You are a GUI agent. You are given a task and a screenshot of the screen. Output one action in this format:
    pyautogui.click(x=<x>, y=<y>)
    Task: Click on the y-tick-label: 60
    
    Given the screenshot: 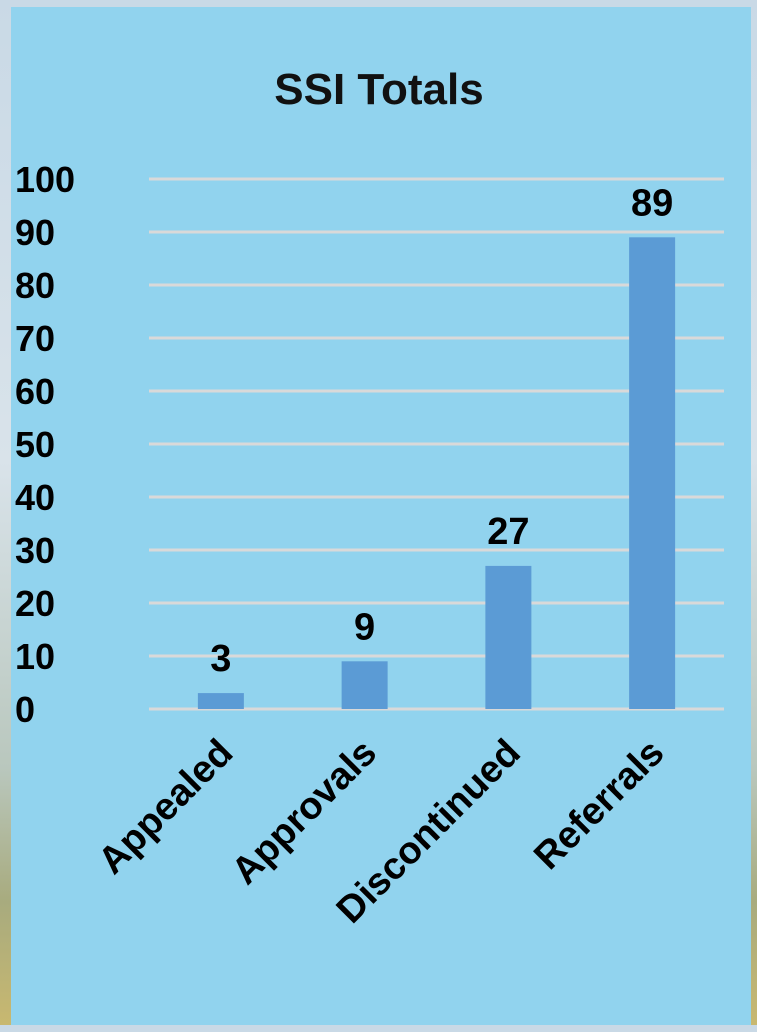 What is the action you would take?
    pyautogui.click(x=35, y=391)
    